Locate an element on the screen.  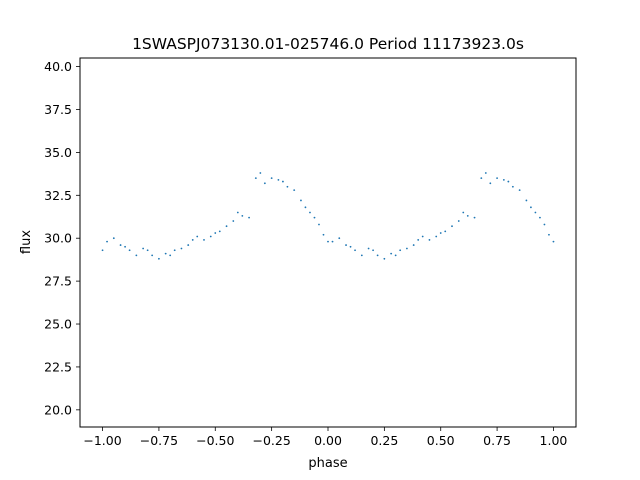
y-tick-label: 35.0 is located at coordinates (58, 152).